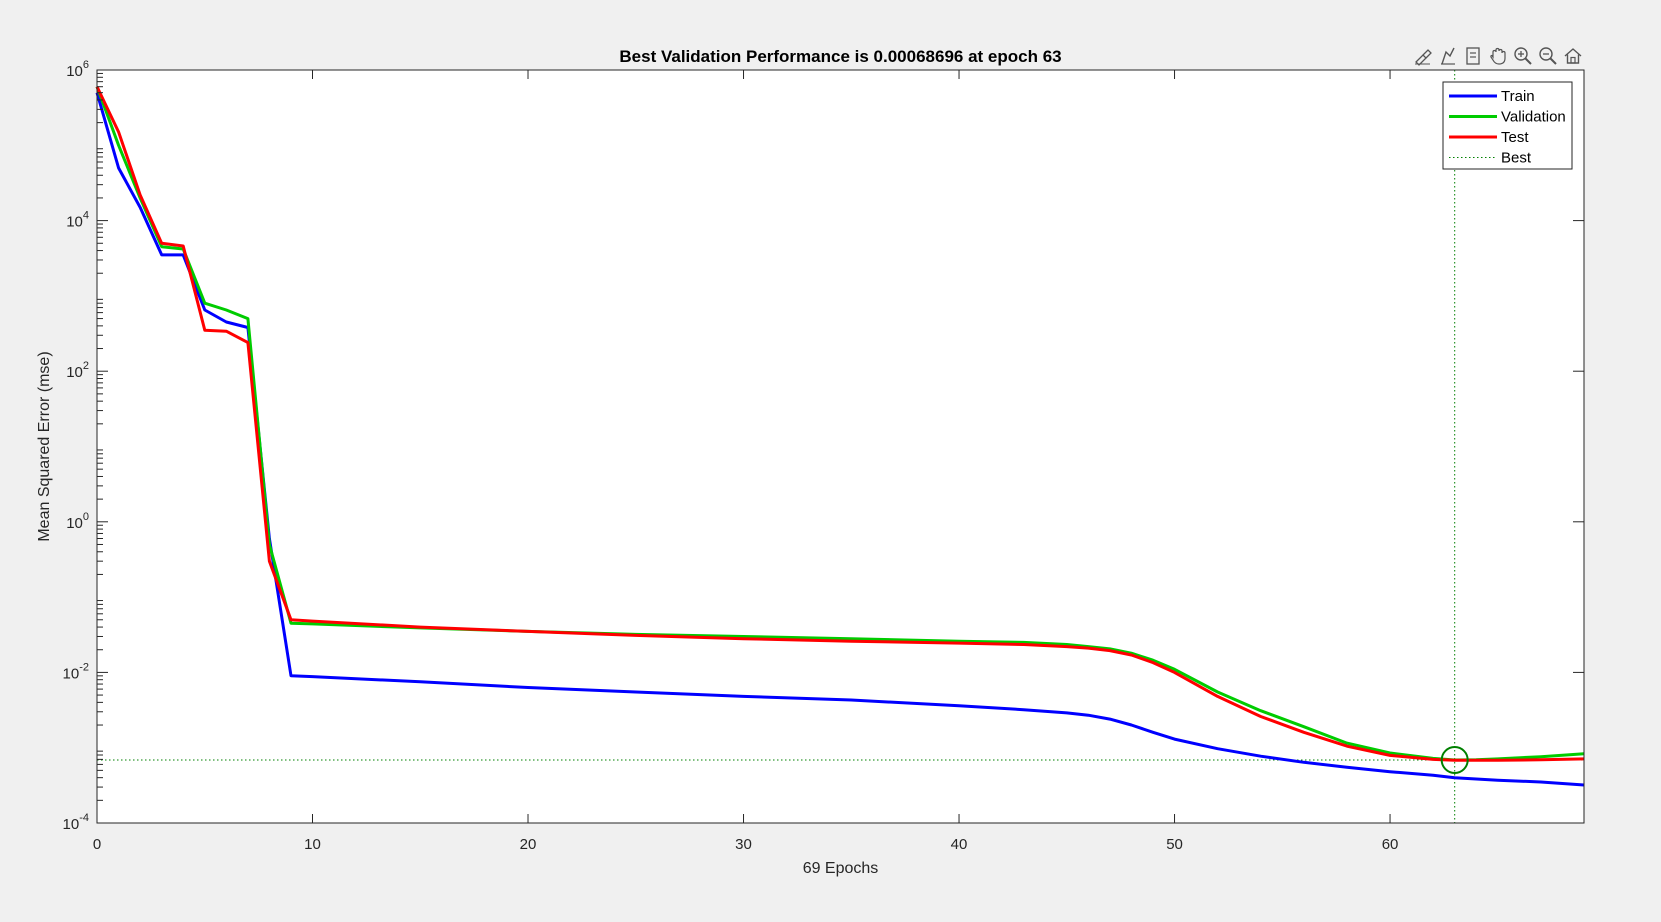 This screenshot has width=1661, height=922. Describe the element at coordinates (97, 844) in the screenshot. I see `x-tick-label: 0` at that location.